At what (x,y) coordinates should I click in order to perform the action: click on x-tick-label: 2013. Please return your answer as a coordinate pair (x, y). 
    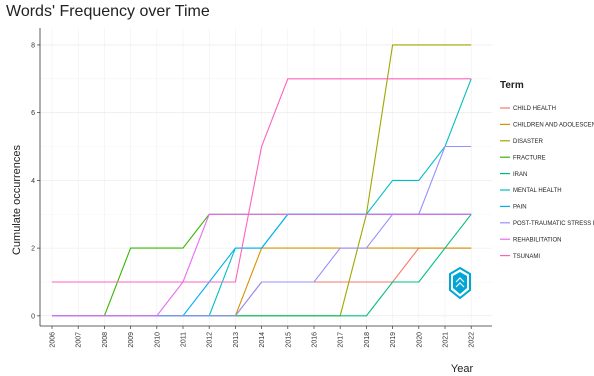
    Looking at the image, I should click on (236, 340).